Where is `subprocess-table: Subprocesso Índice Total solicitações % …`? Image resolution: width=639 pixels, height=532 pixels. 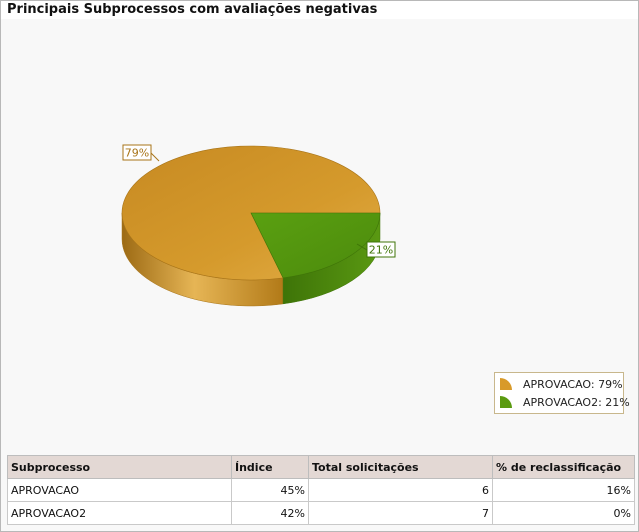
subprocess-table: Subprocesso Índice Total solicitações % … is located at coordinates (321, 490).